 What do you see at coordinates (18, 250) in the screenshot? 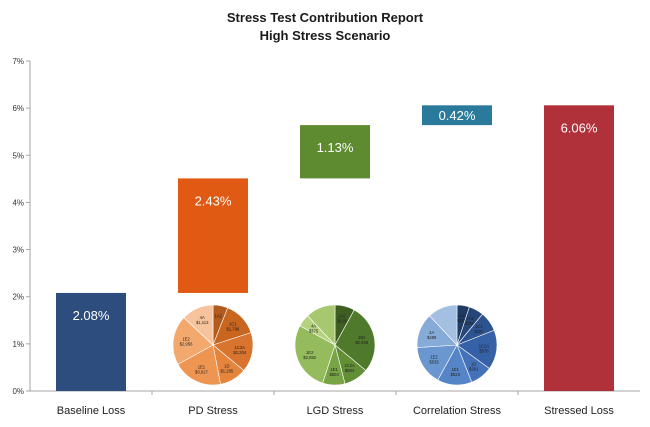
I see `y-tick-label: 3%` at bounding box center [18, 250].